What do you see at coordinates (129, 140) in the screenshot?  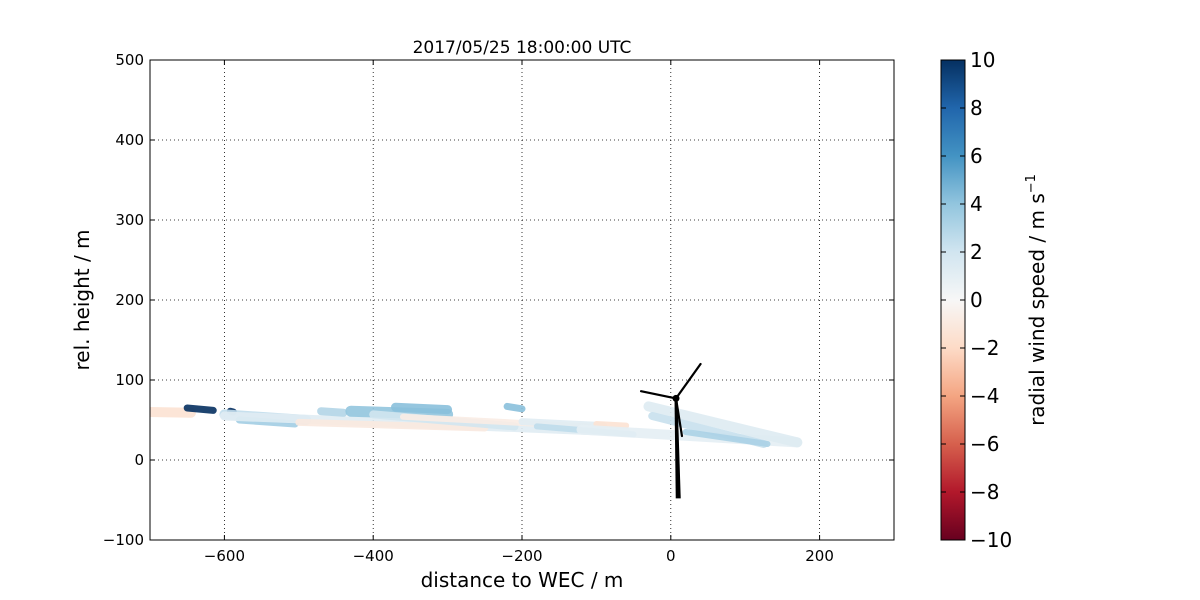 I see `y-tick-label: 400` at bounding box center [129, 140].